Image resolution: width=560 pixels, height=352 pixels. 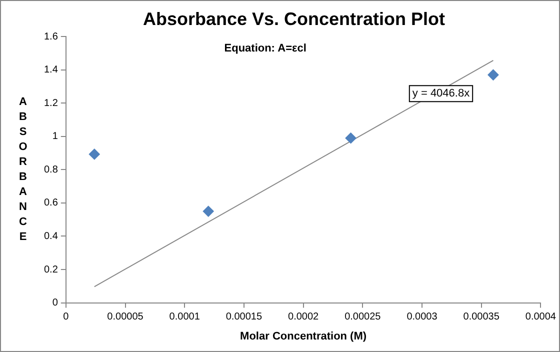 What do you see at coordinates (441, 94) in the screenshot?
I see `annotation: y = 4046.8x` at bounding box center [441, 94].